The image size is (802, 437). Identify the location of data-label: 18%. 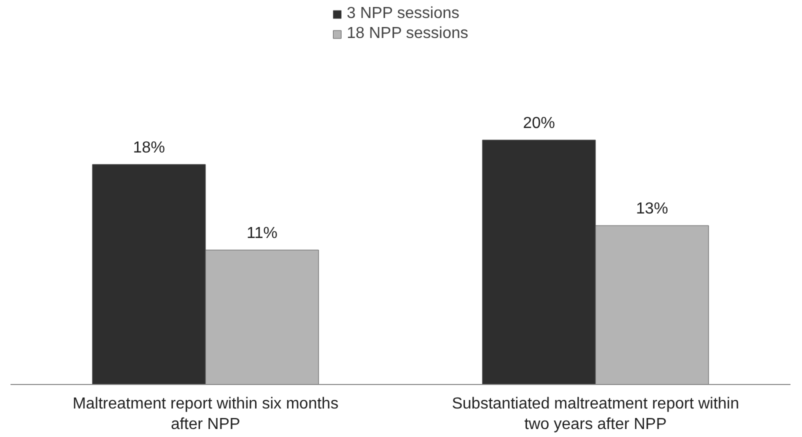
(148, 147).